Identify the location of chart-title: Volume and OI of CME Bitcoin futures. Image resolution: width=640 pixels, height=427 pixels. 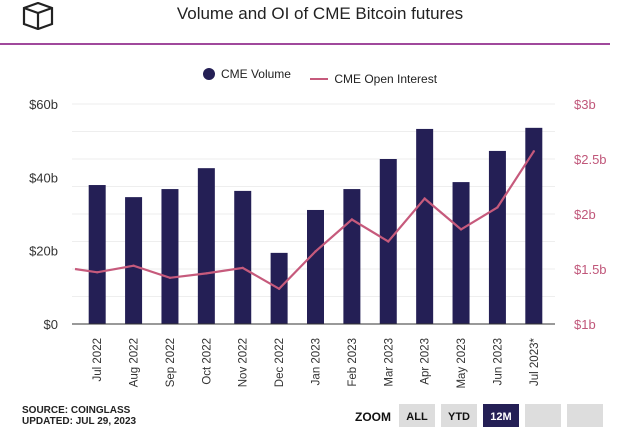
(320, 13).